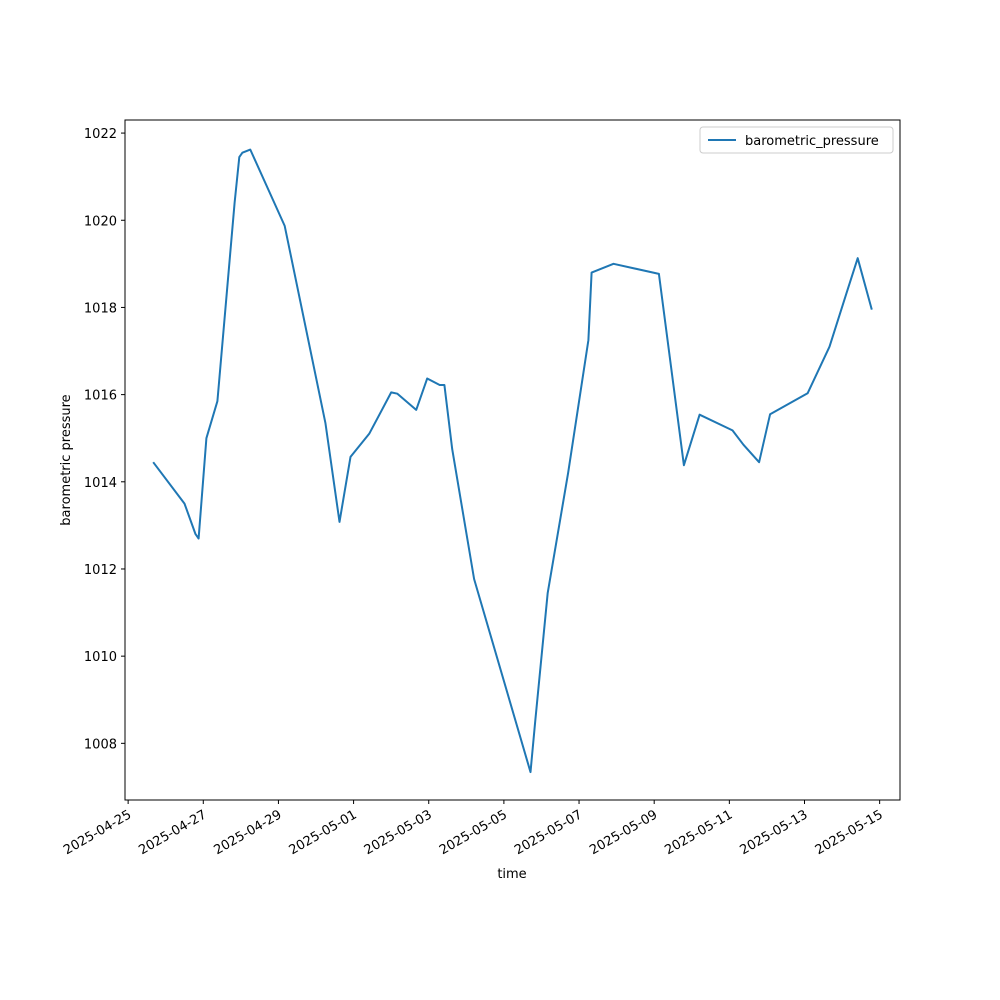  I want to click on y-tick-label: 1020, so click(100, 221).